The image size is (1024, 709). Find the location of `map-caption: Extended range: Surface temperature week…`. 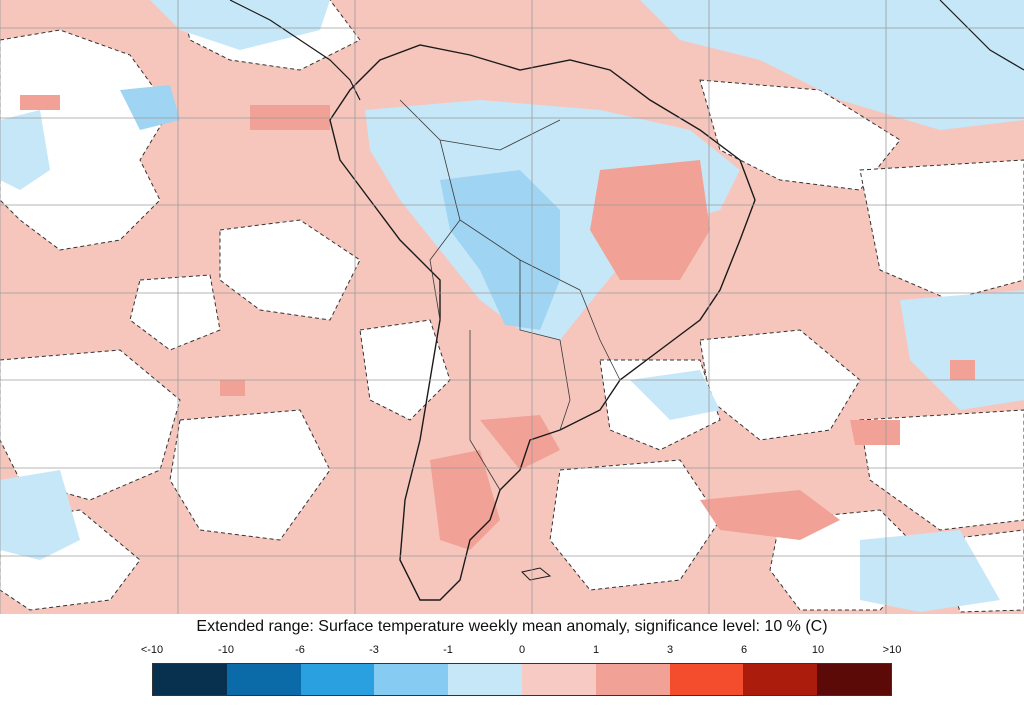

map-caption: Extended range: Surface temperature week… is located at coordinates (512, 626).